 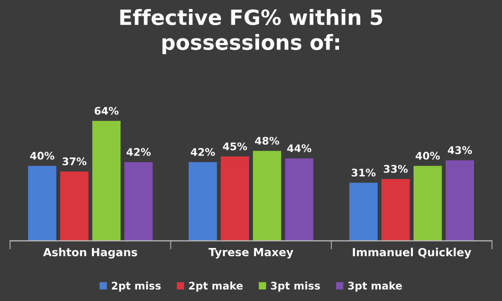 I want to click on data-label: 48%, so click(x=267, y=140).